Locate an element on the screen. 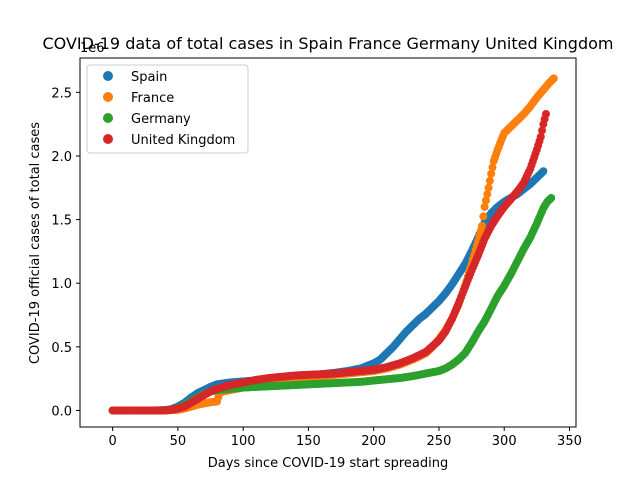 The height and width of the screenshot is (484, 640). legend-label: France is located at coordinates (152, 98).